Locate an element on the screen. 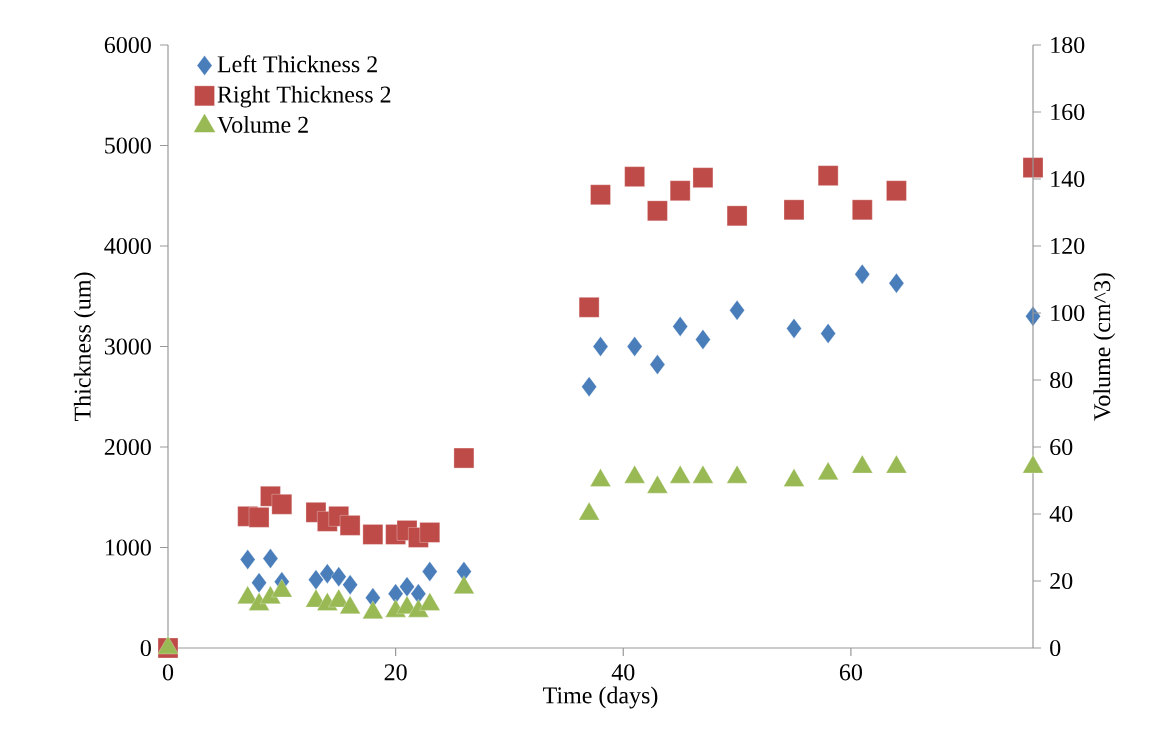 The width and height of the screenshot is (1149, 734). y2-tick-label: 20 is located at coordinates (1061, 581).